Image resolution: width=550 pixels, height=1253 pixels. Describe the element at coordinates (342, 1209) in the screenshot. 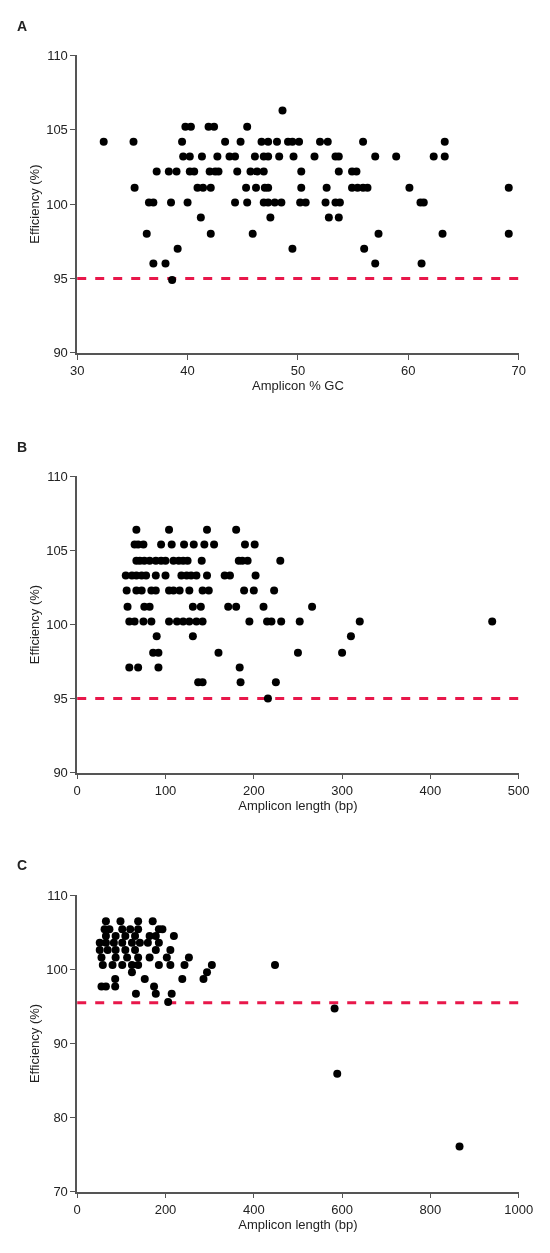

I see `x-tick-label: 600` at that location.